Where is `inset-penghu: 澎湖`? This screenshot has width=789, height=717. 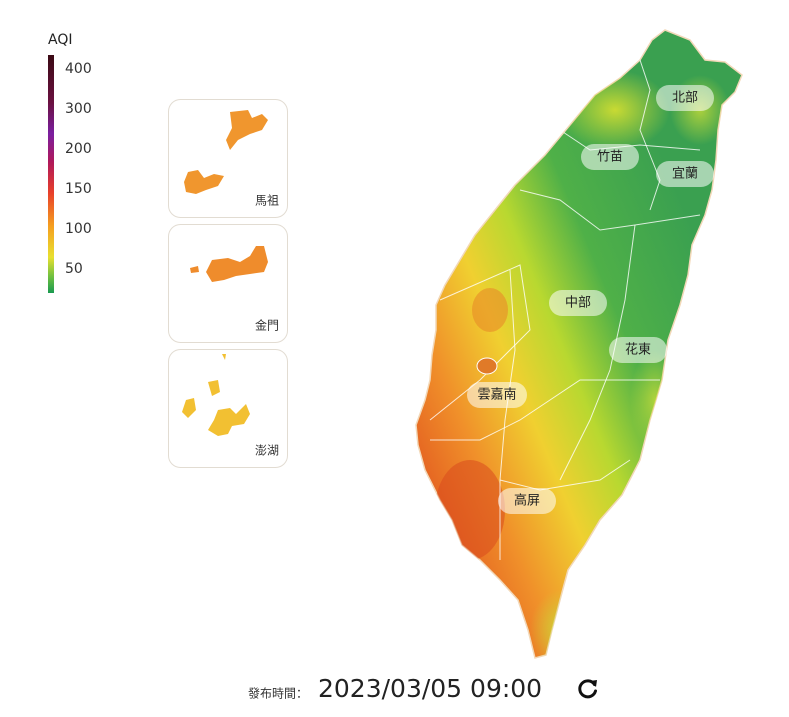
inset-penghu: 澎湖 is located at coordinates (228, 408).